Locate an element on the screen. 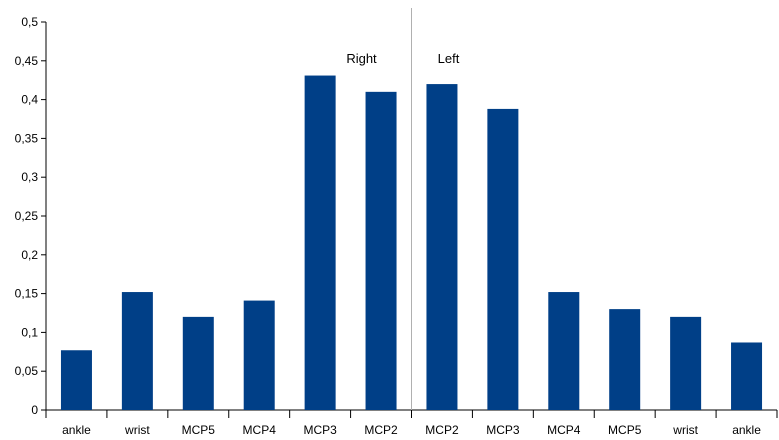 Image resolution: width=779 pixels, height=440 pixels. y-tick-label: 0,2 is located at coordinates (29, 255).